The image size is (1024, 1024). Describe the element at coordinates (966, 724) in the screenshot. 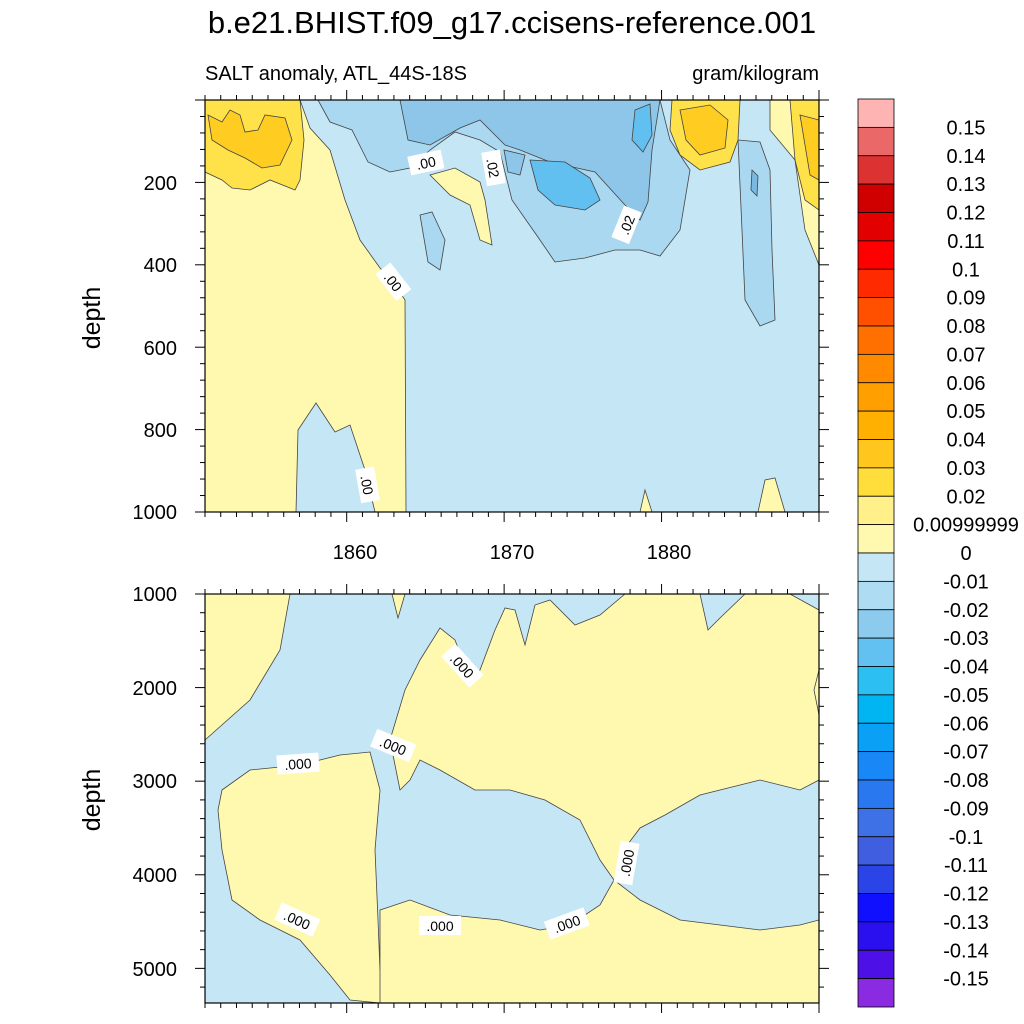

I see `colorbar-label: -0.06` at that location.